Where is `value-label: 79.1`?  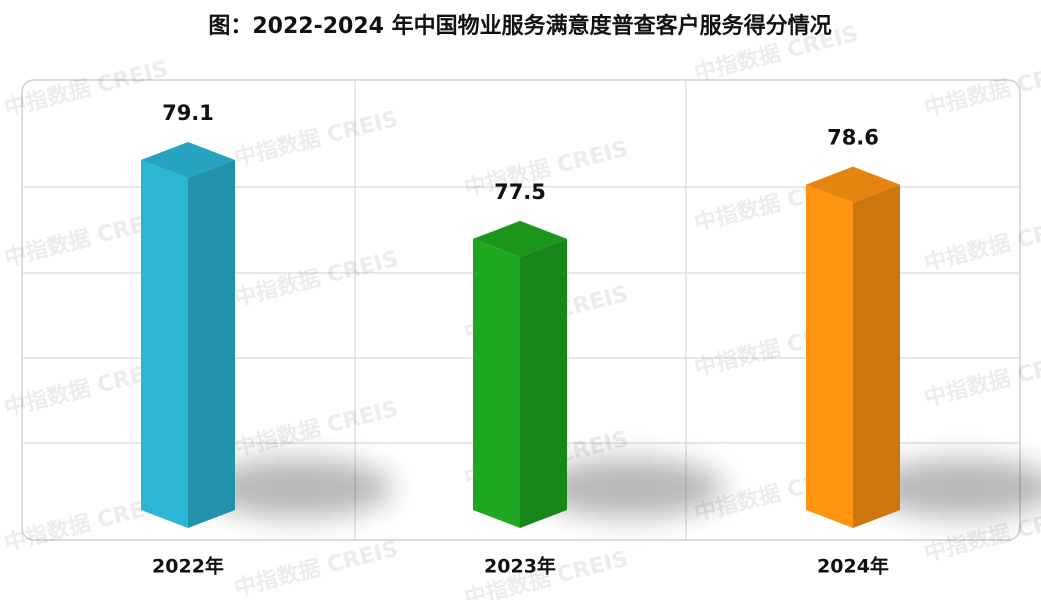 value-label: 79.1 is located at coordinates (188, 113).